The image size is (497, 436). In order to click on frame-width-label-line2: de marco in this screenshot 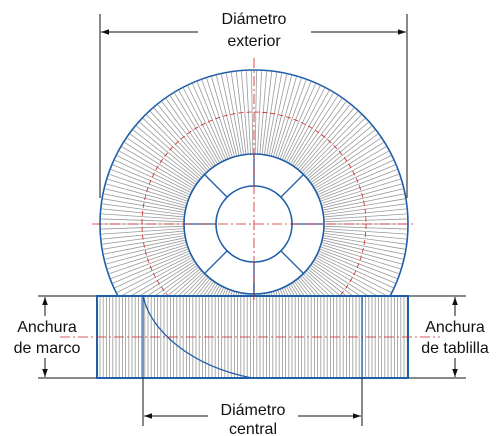, I will do `click(47, 348)`.